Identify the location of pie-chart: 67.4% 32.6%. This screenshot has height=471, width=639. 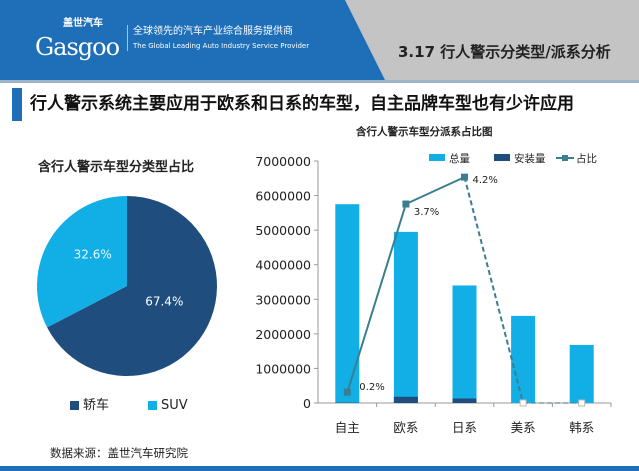
(127, 286).